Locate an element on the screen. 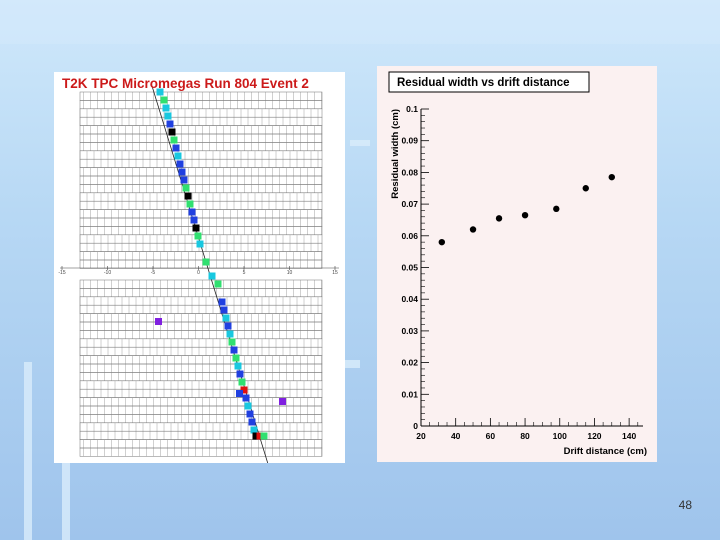  top-band is located at coordinates (360, 22).